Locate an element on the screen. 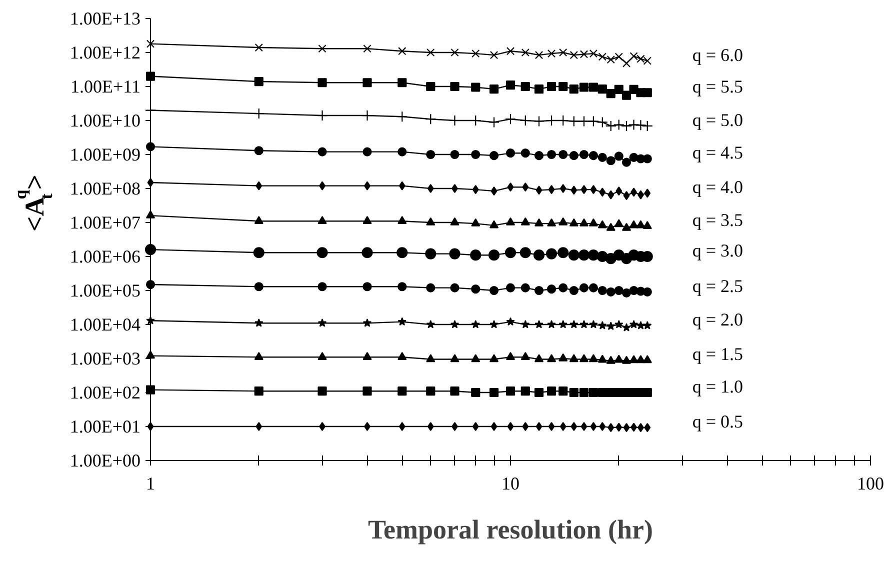  y-tick-label: 1.00E+04 is located at coordinates (105, 324).